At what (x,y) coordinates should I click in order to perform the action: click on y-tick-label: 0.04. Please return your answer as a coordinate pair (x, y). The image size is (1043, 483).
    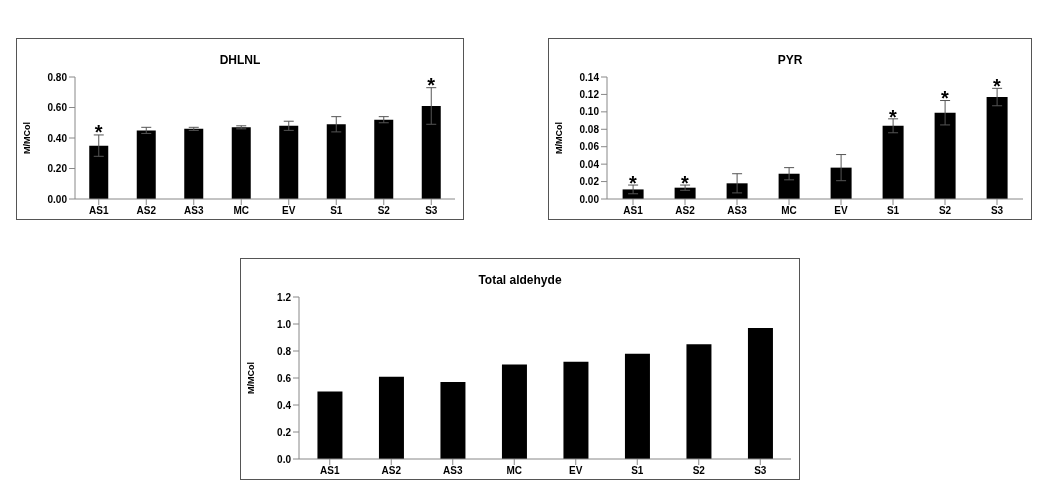
    Looking at the image, I should click on (589, 164).